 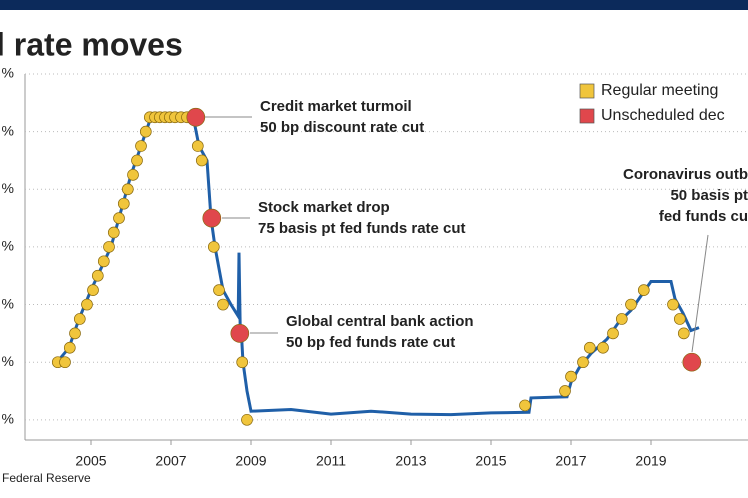 What do you see at coordinates (170, 461) in the screenshot?
I see `x-tick-label: 2007` at bounding box center [170, 461].